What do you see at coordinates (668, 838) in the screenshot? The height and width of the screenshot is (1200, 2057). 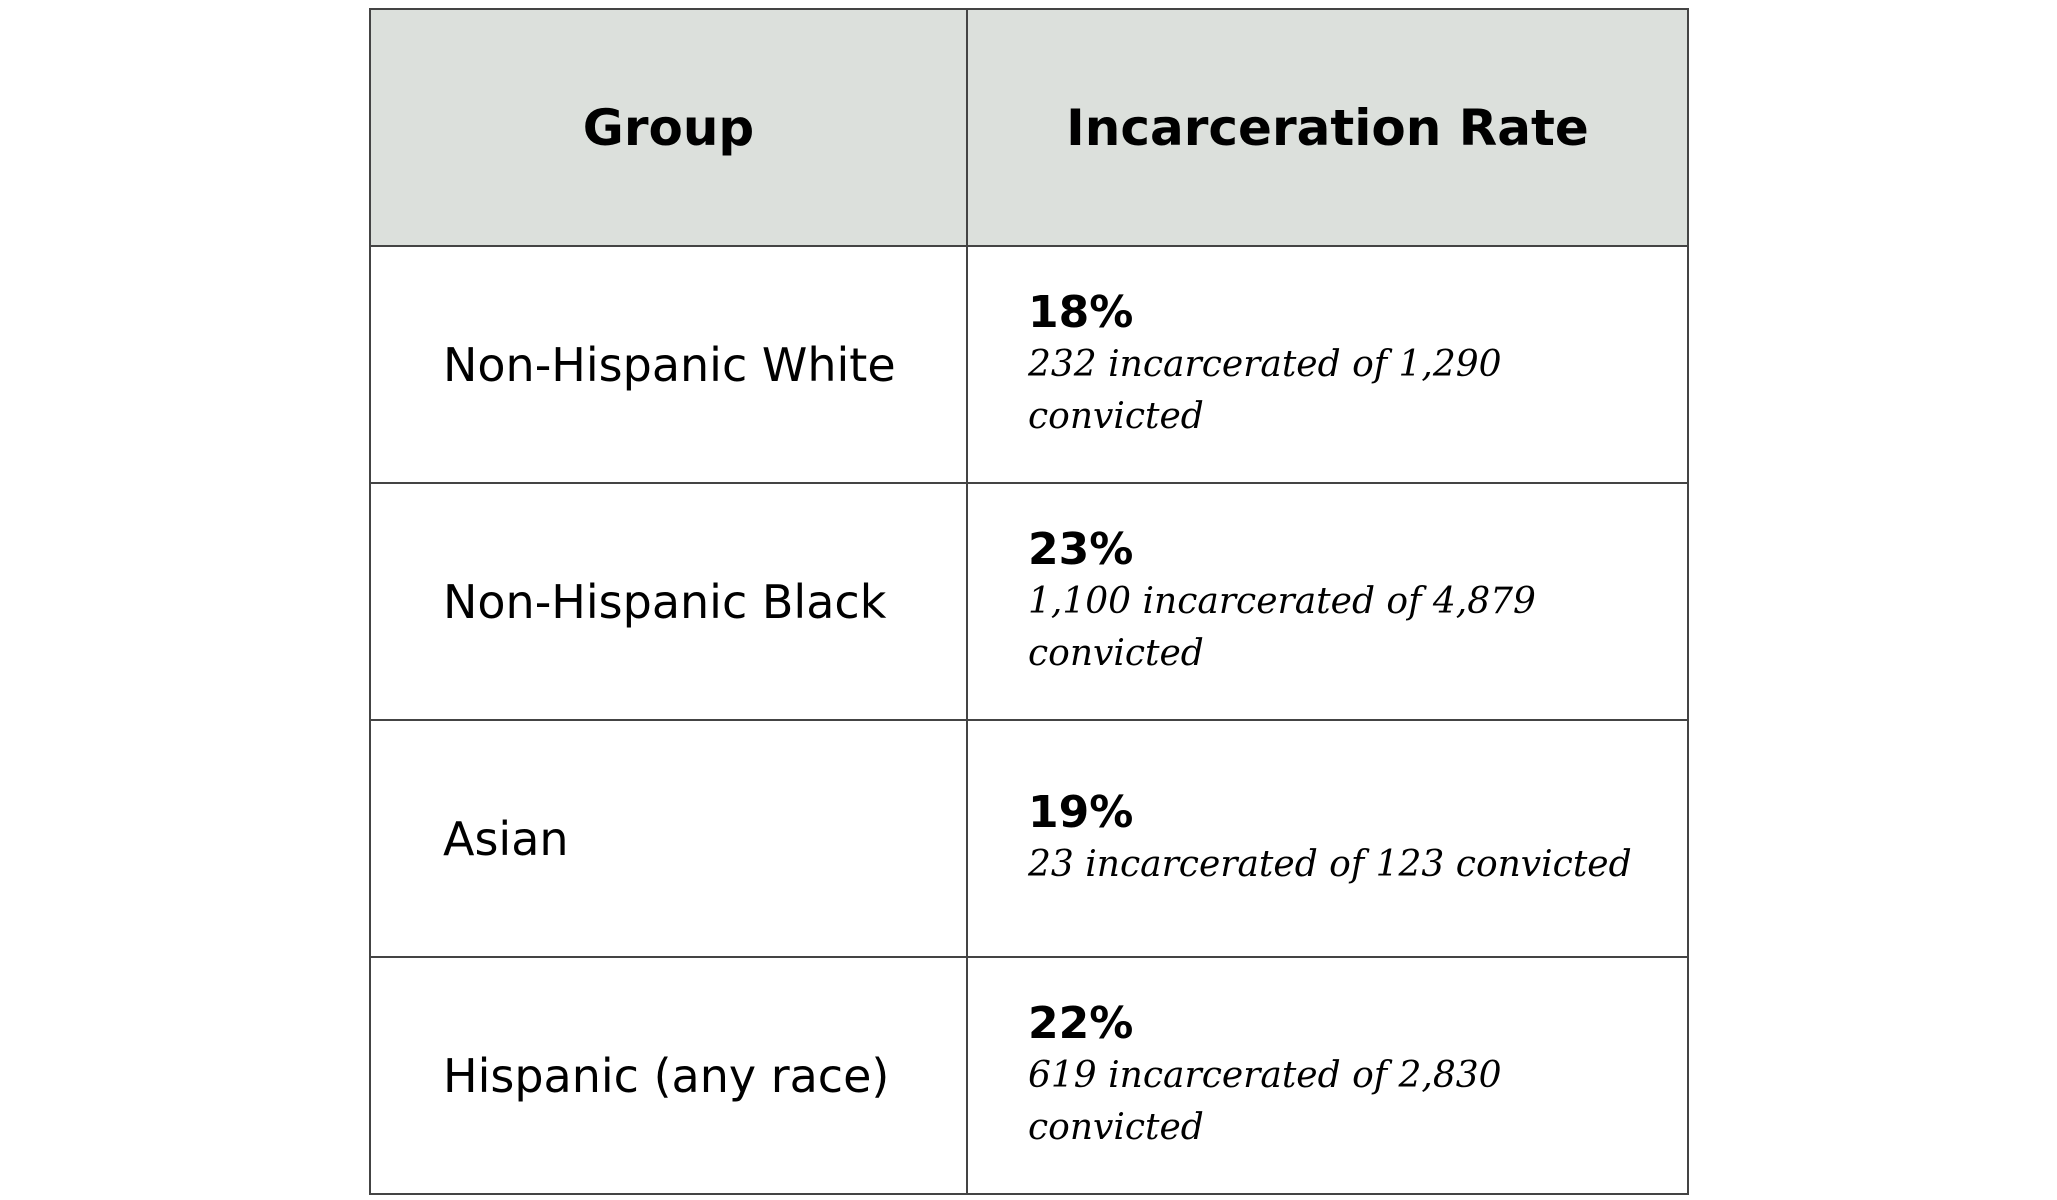 I see `group-cell: Asian` at bounding box center [668, 838].